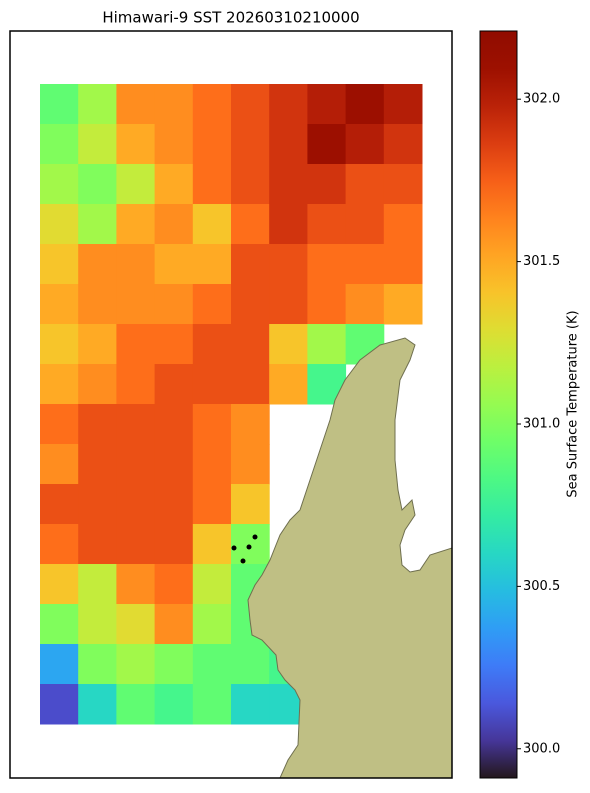 This screenshot has width=590, height=793. I want to click on colorbar-label: Sea Surface Temperature (K), so click(573, 403).